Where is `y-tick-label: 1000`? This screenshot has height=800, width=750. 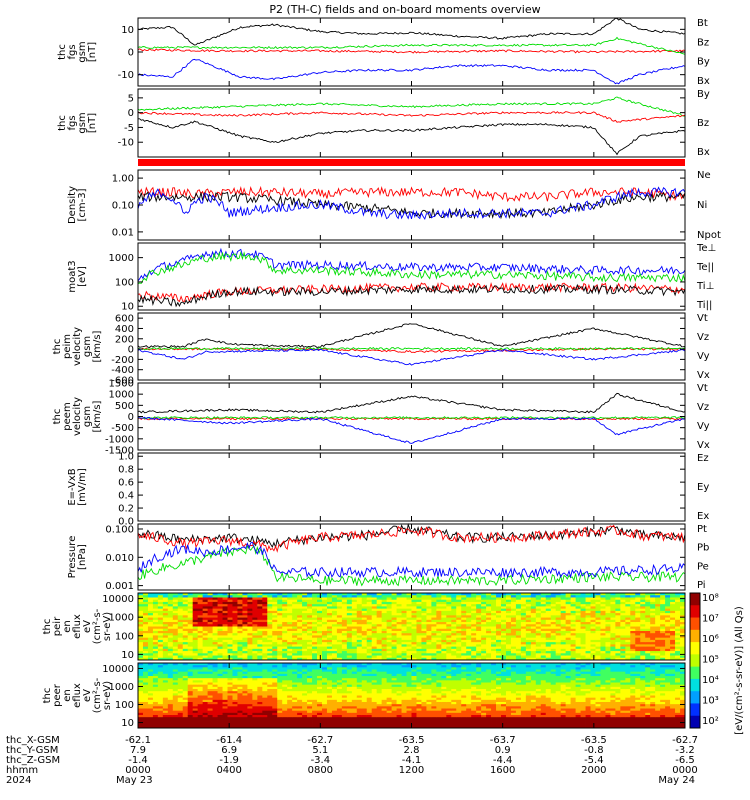 y-tick-label: 1000 is located at coordinates (121, 618).